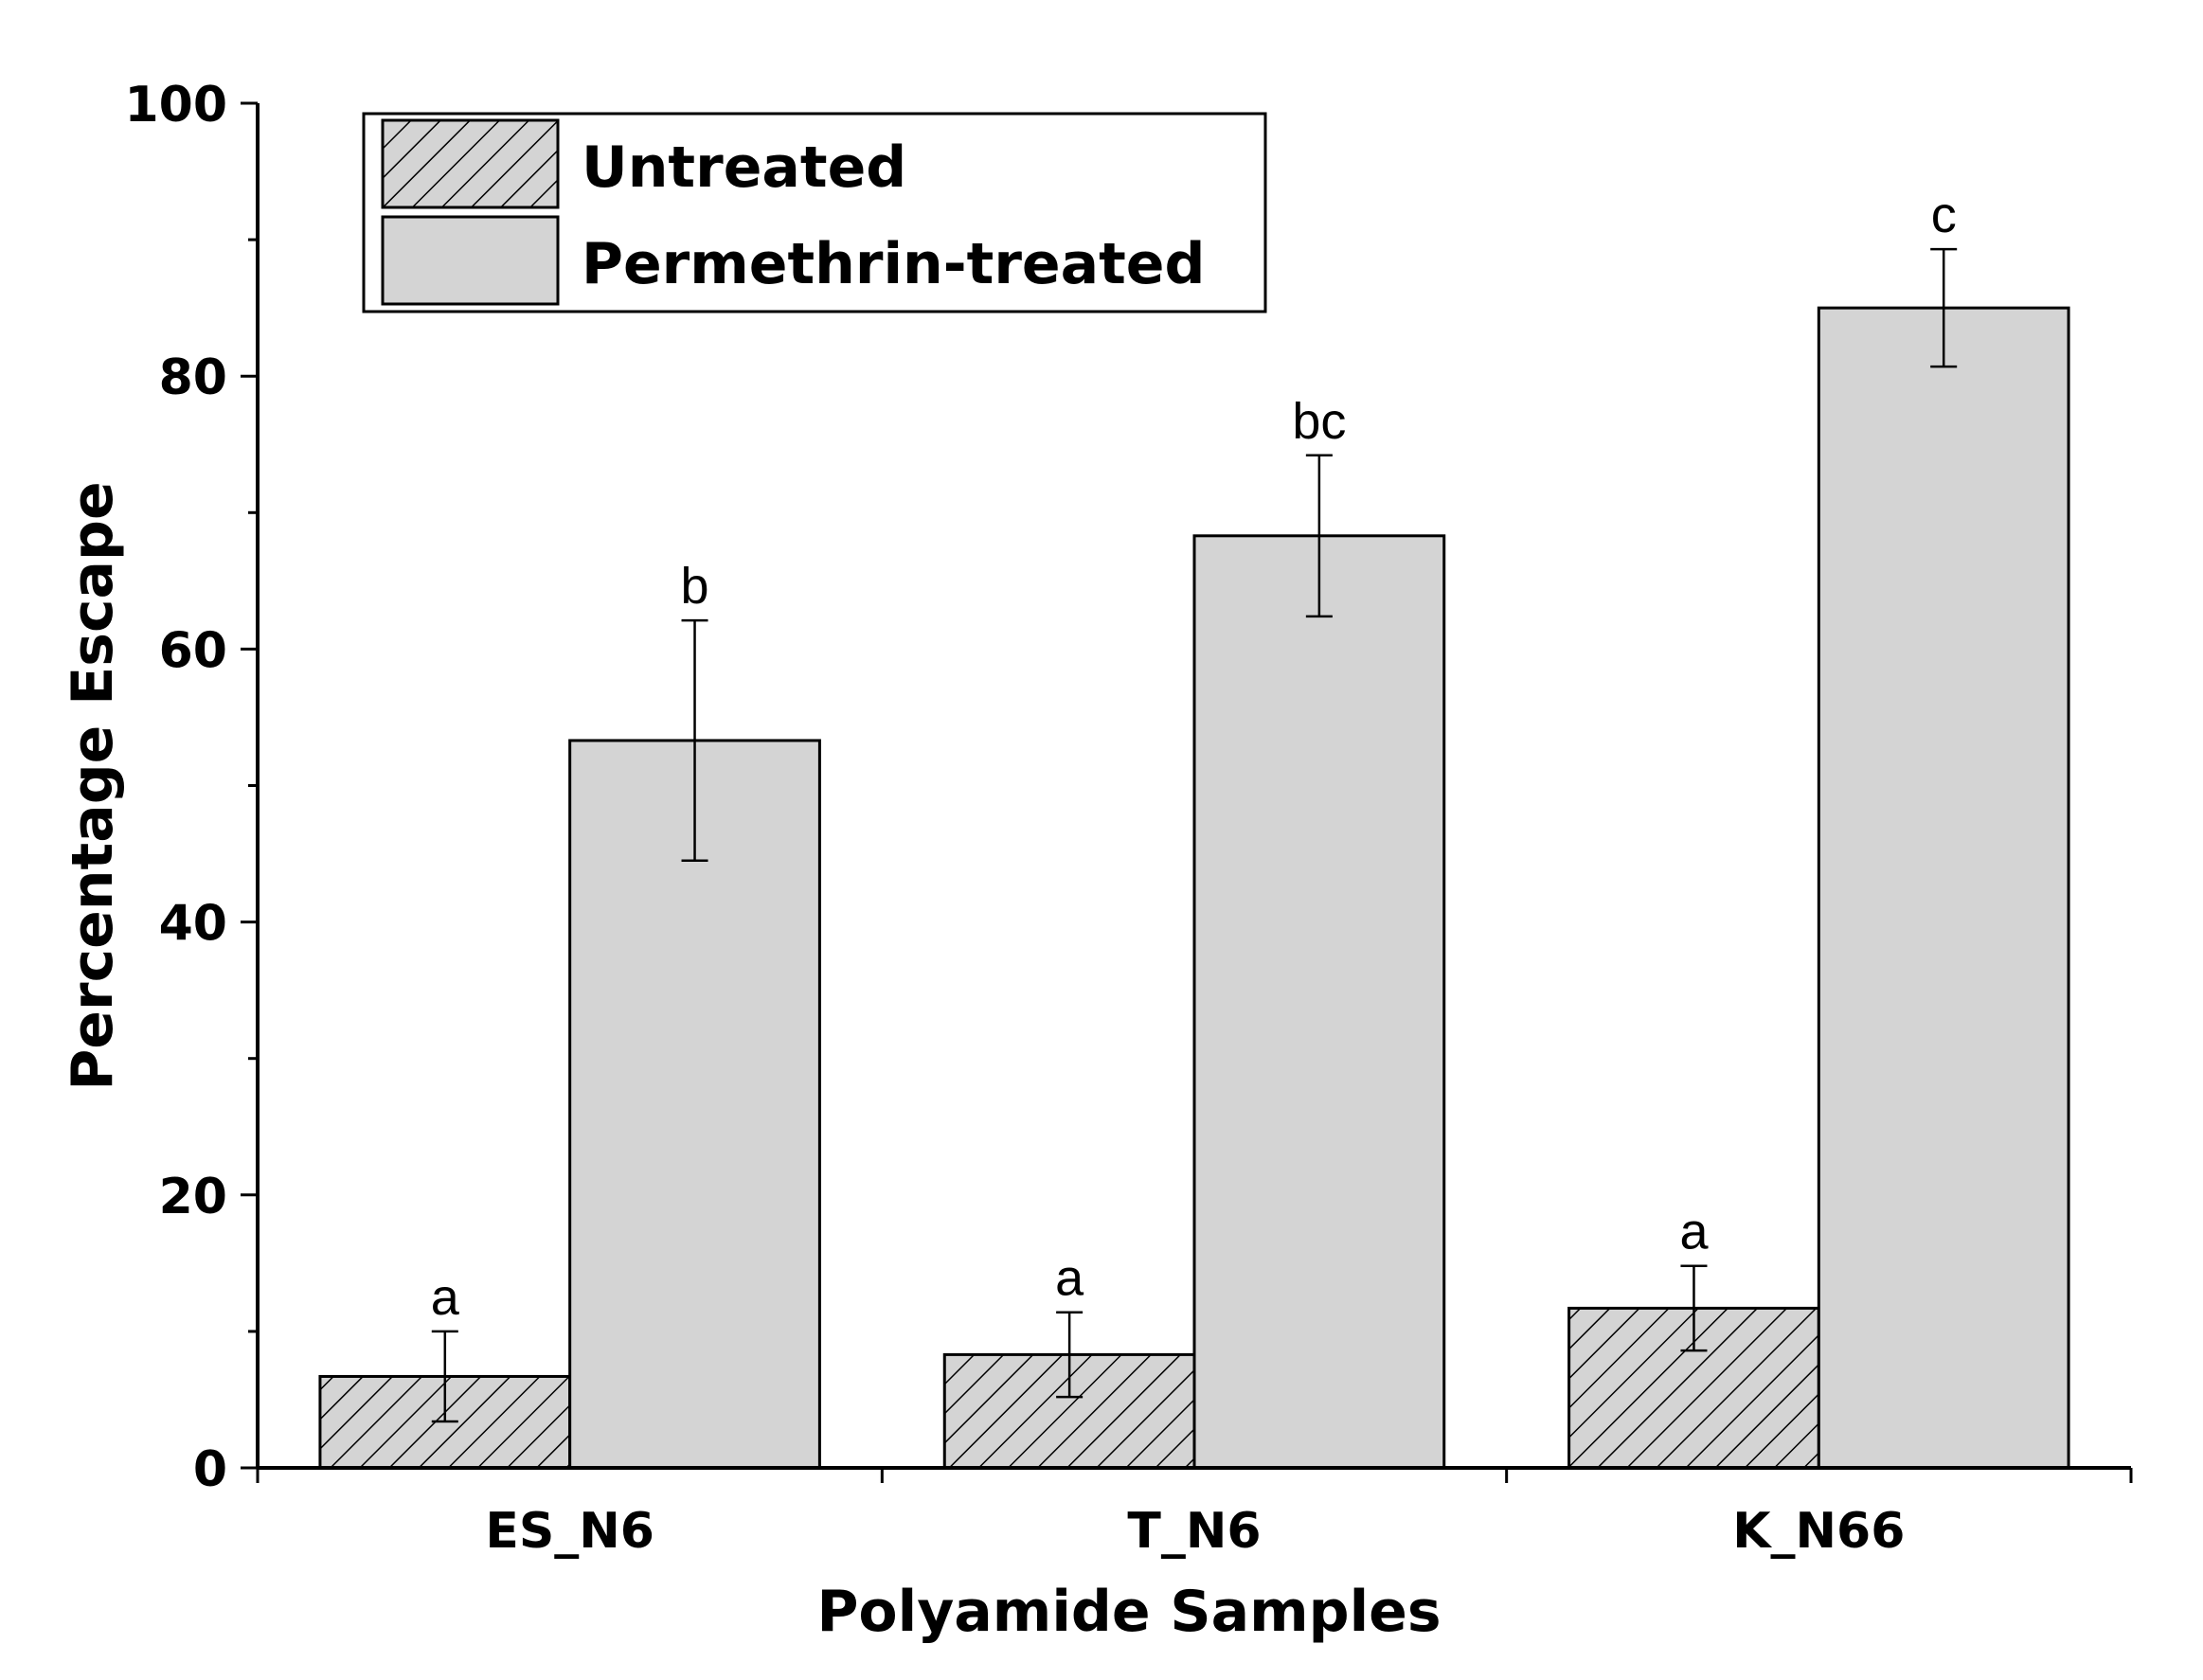 The height and width of the screenshot is (1680, 2203). I want to click on y-tick-label: 100, so click(176, 106).